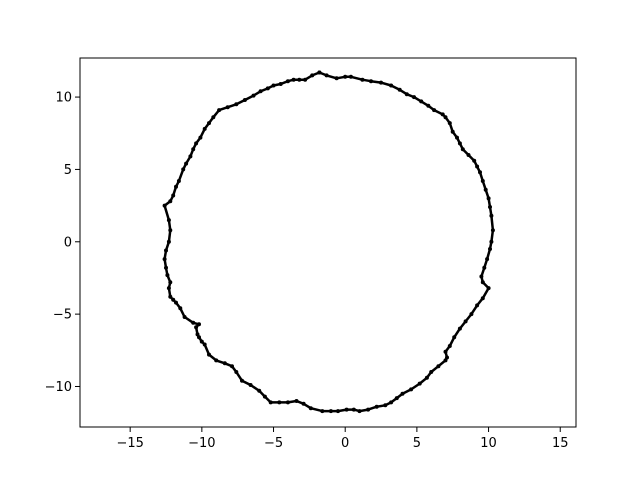 The height and width of the screenshot is (480, 640). I want to click on y-tick-label: 0, so click(68, 242).